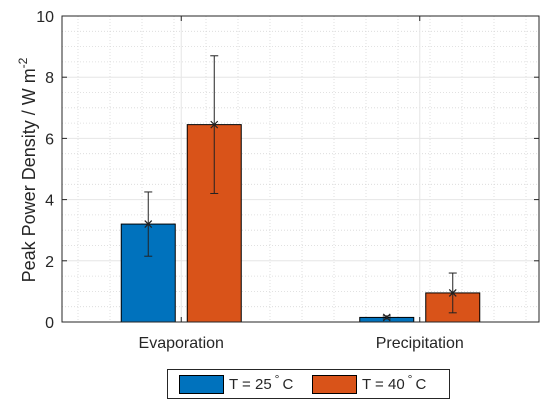 The height and width of the screenshot is (407, 550). I want to click on y-tick-label: 0, so click(49, 323).